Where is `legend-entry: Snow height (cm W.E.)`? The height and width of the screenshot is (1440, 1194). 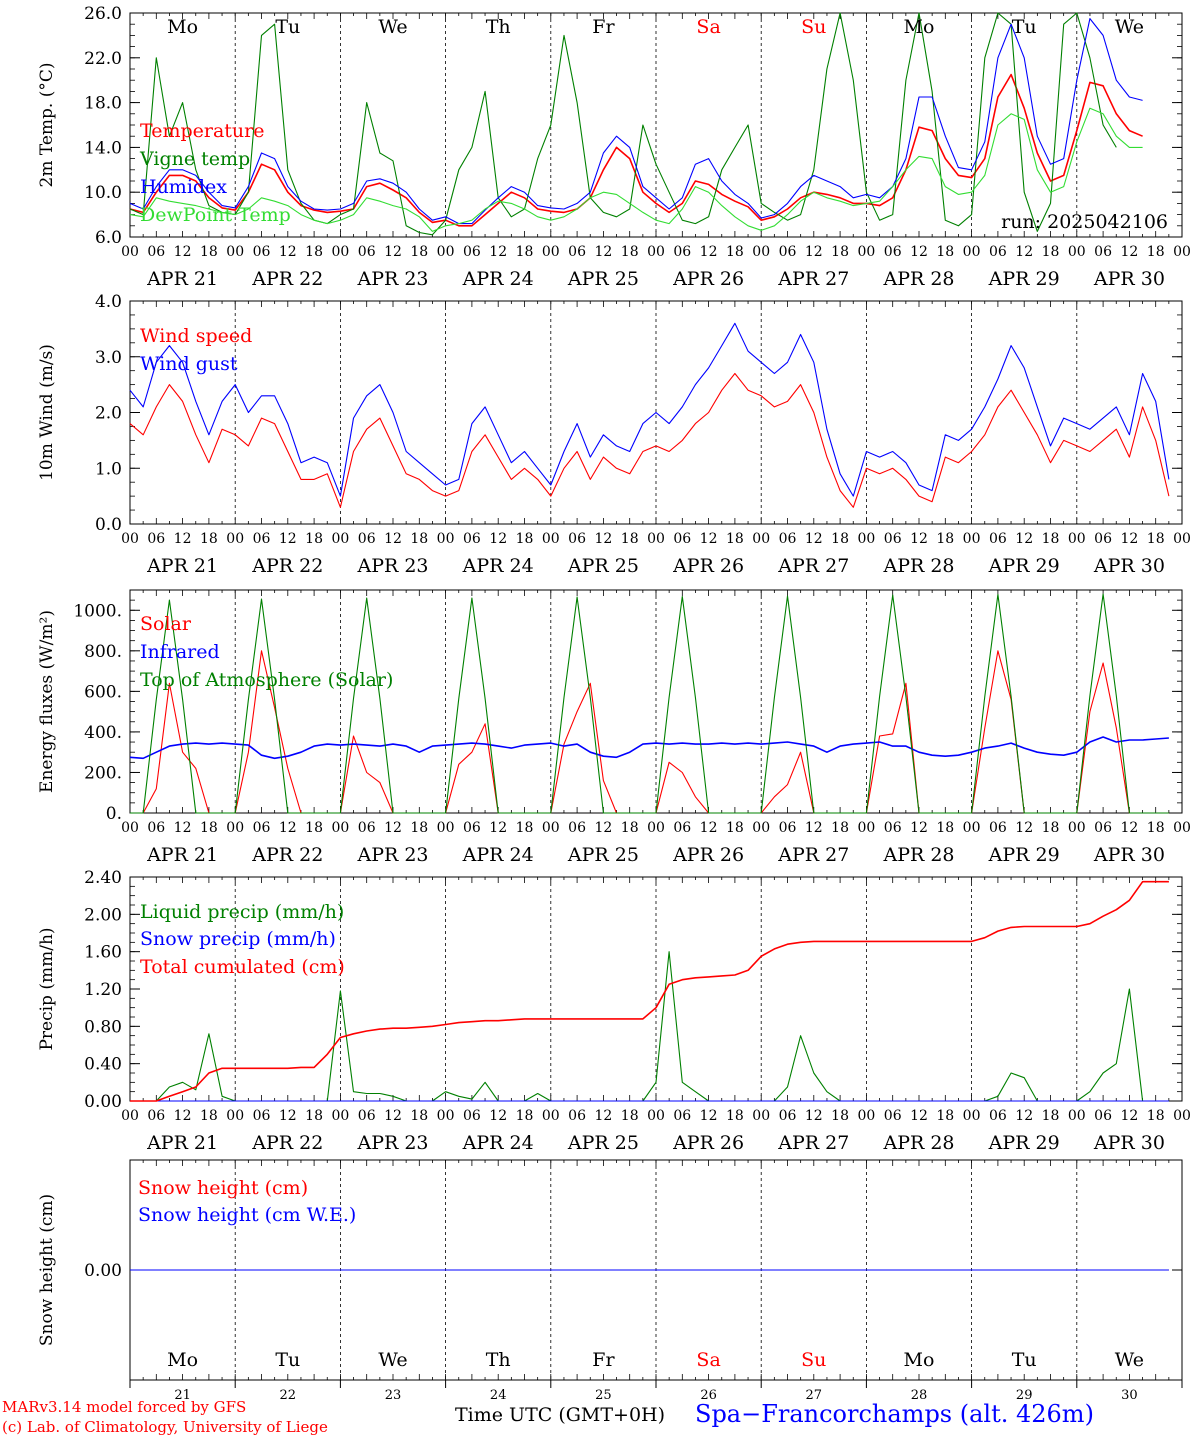
legend-entry: Snow height (cm W.E.) is located at coordinates (247, 1215).